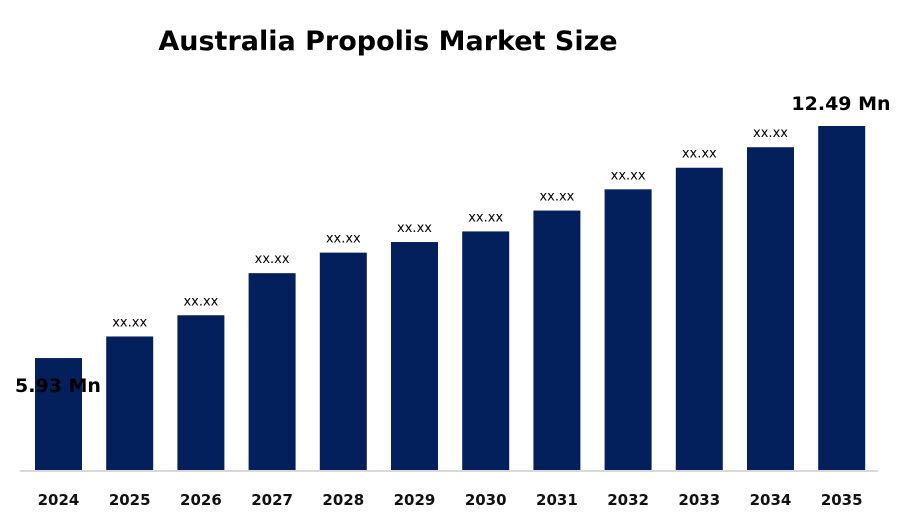  Describe the element at coordinates (842, 298) in the screenshot. I see `bar-2035` at that location.